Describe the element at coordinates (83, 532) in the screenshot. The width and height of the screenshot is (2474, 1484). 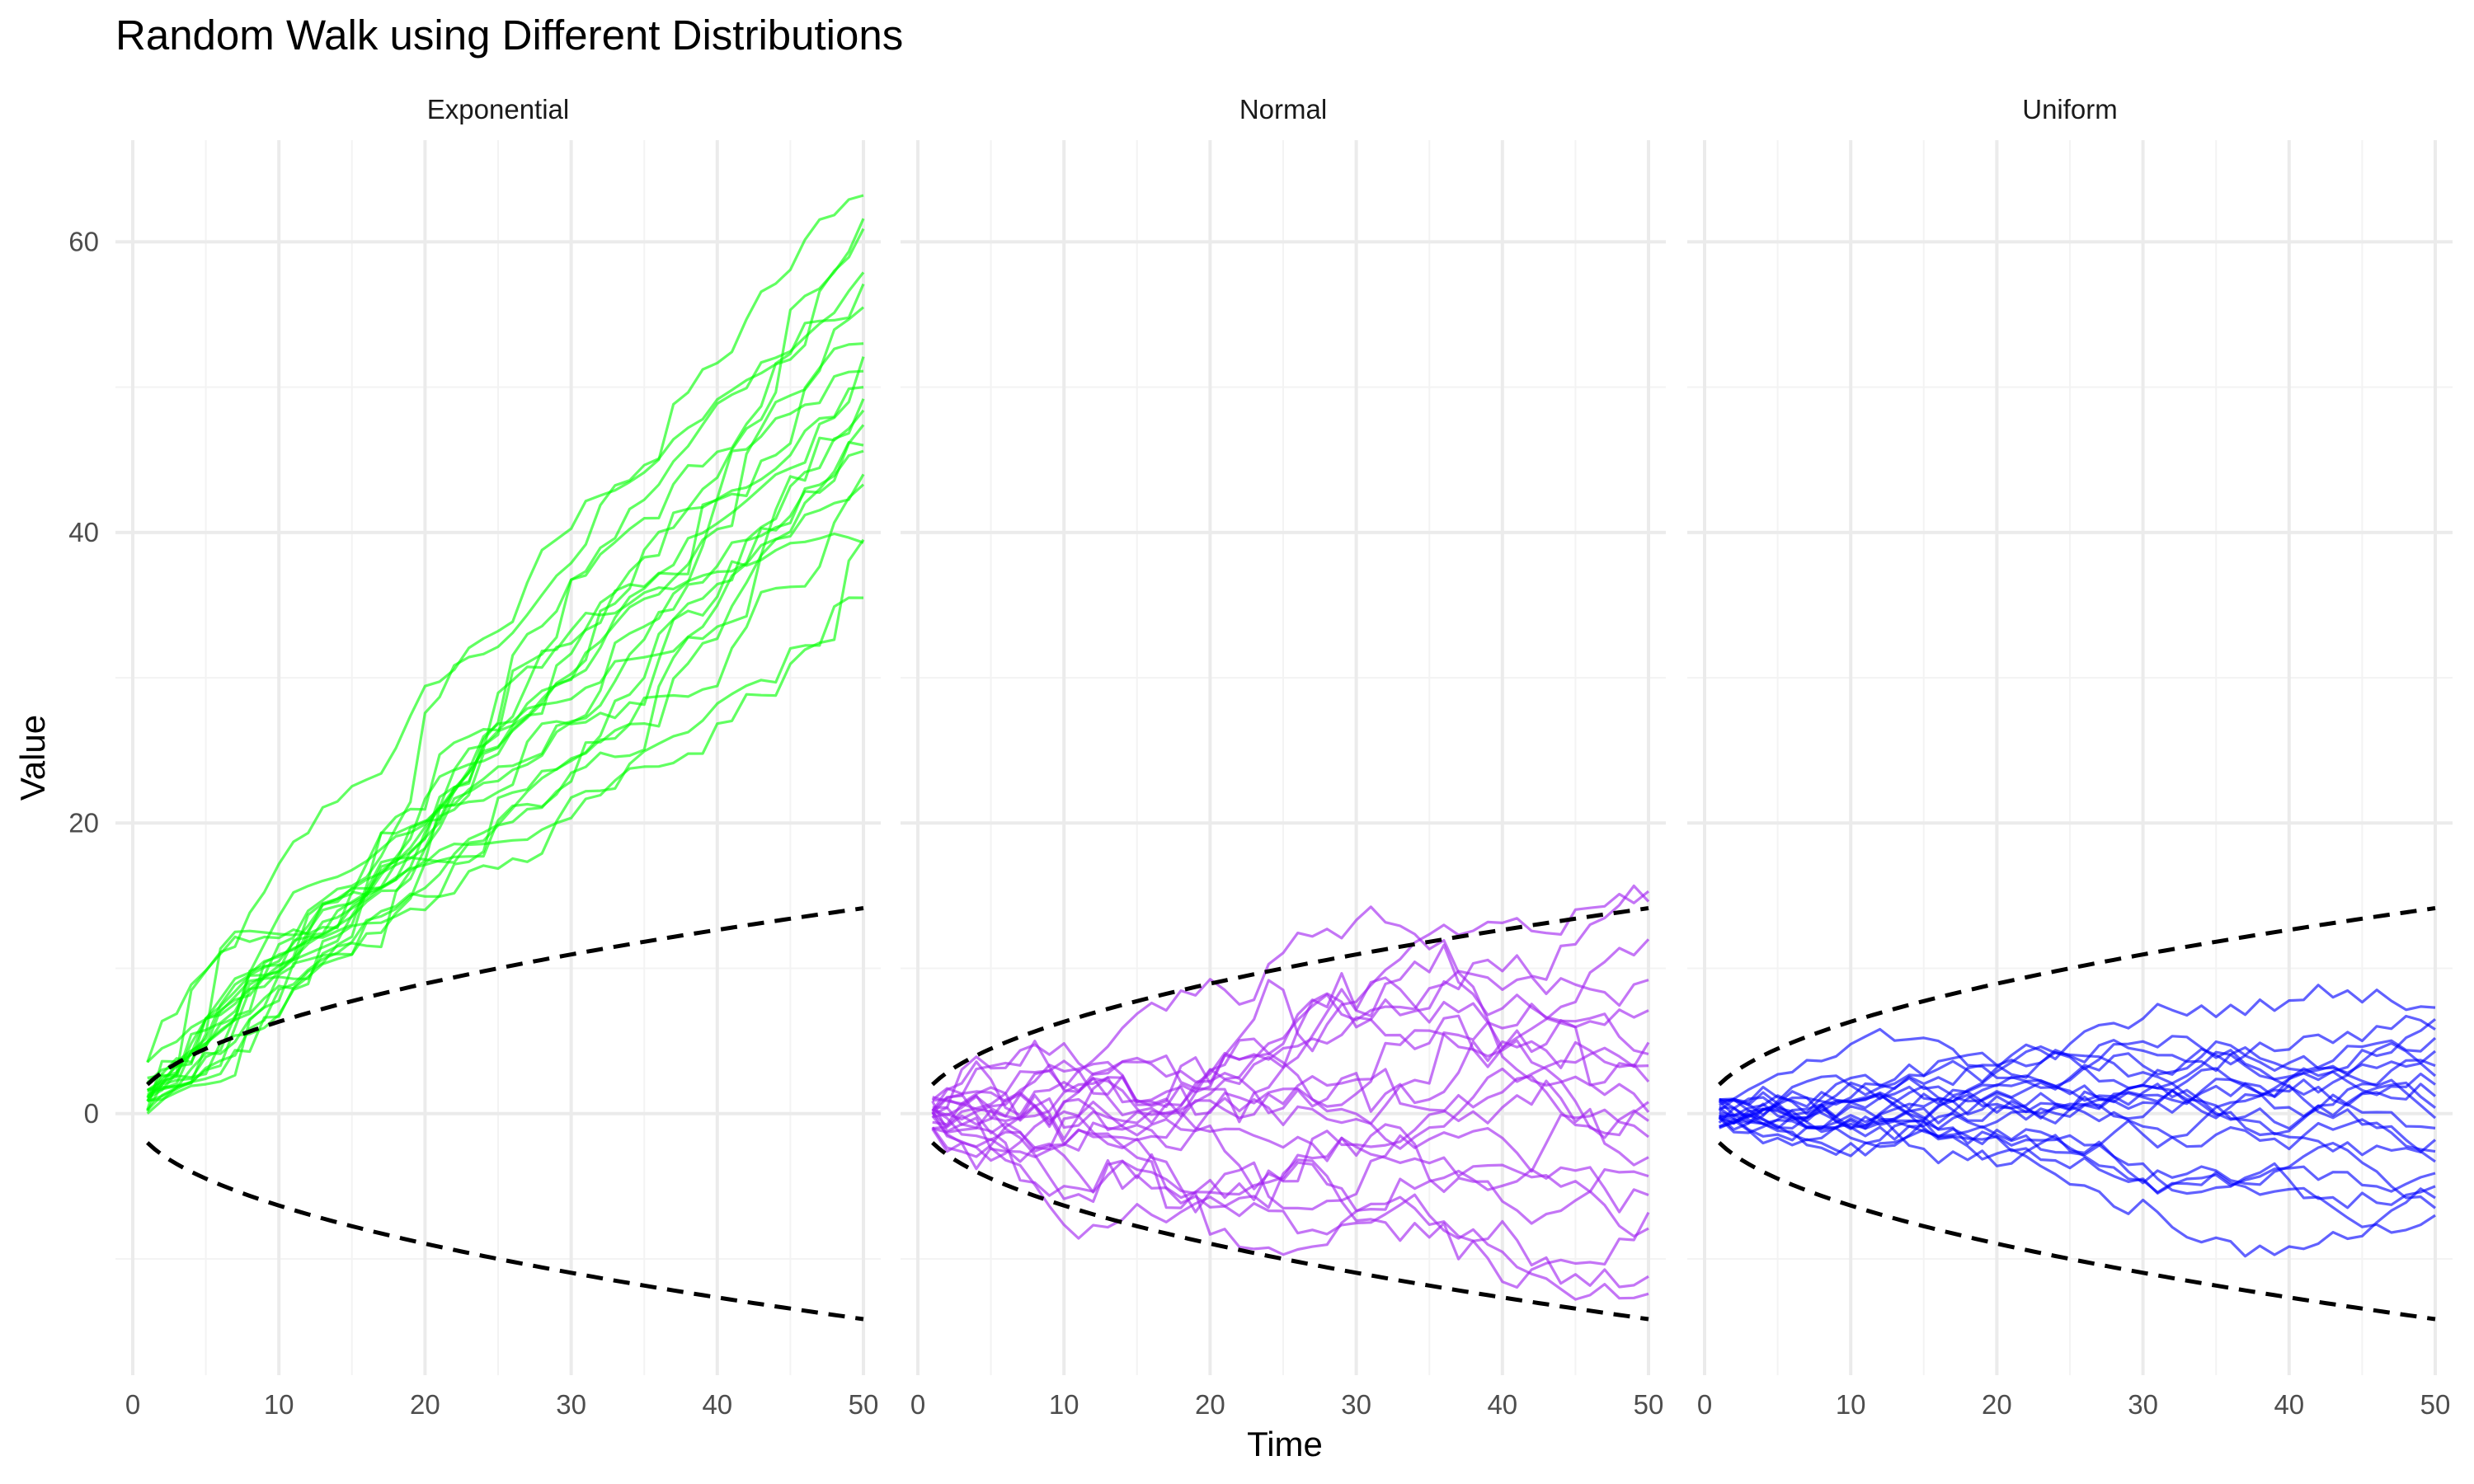
I see `y-tick-label: 40` at that location.